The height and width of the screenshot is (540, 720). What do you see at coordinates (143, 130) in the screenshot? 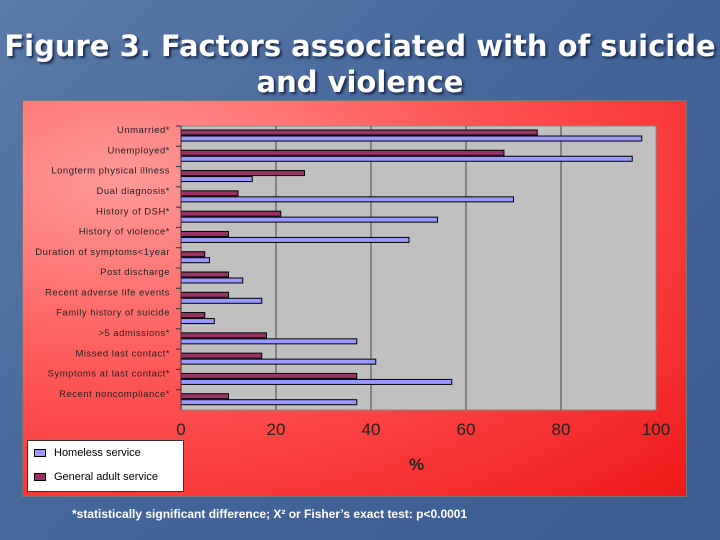
I see `y-tick-label: Unmarried*` at bounding box center [143, 130].